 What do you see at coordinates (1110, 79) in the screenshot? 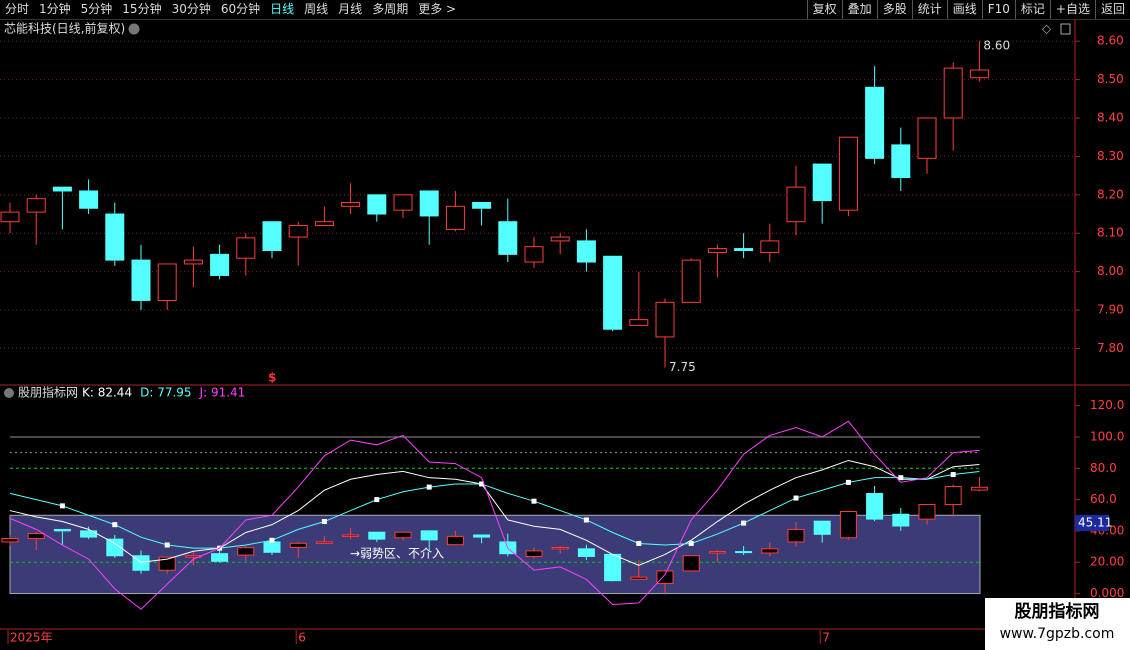
I see `y-tick-label: 8.50` at bounding box center [1110, 79].